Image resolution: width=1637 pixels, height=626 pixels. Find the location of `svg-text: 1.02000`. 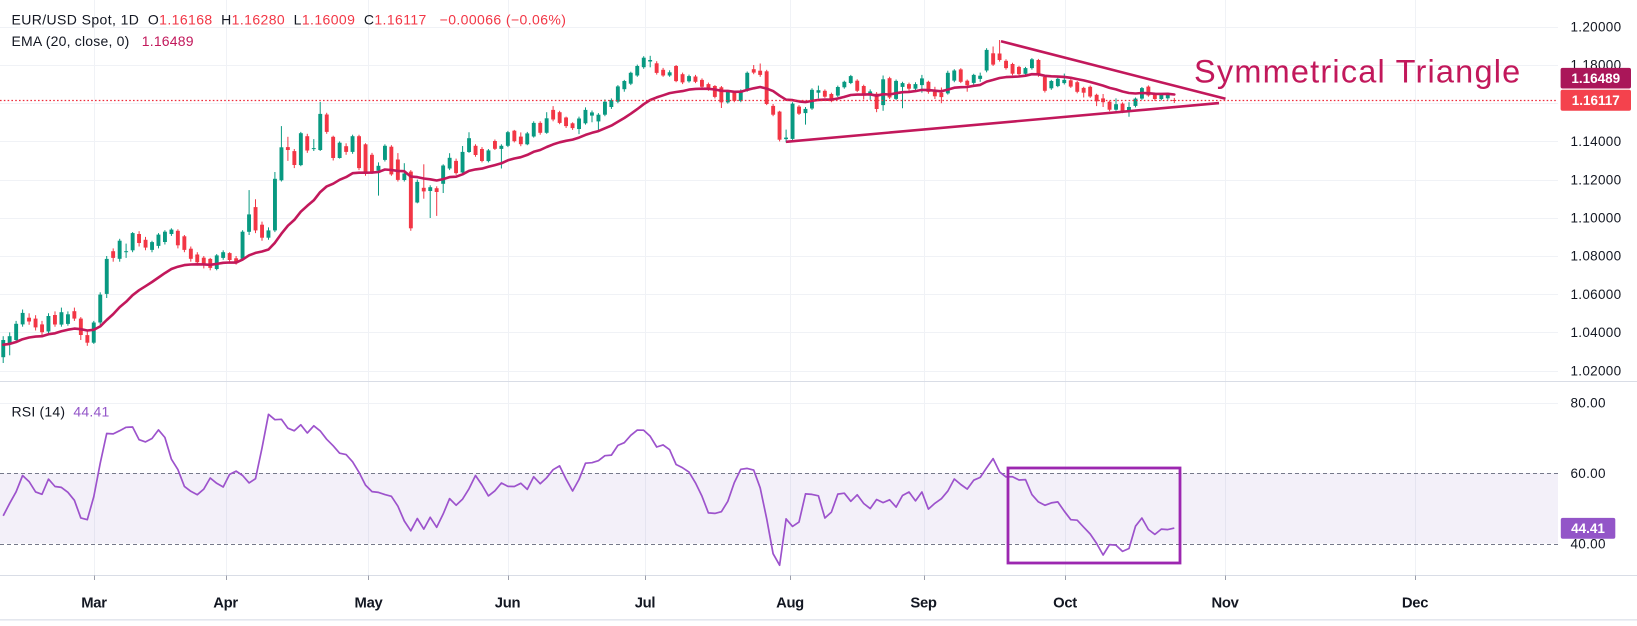

svg-text: 1.02000 is located at coordinates (1596, 370).